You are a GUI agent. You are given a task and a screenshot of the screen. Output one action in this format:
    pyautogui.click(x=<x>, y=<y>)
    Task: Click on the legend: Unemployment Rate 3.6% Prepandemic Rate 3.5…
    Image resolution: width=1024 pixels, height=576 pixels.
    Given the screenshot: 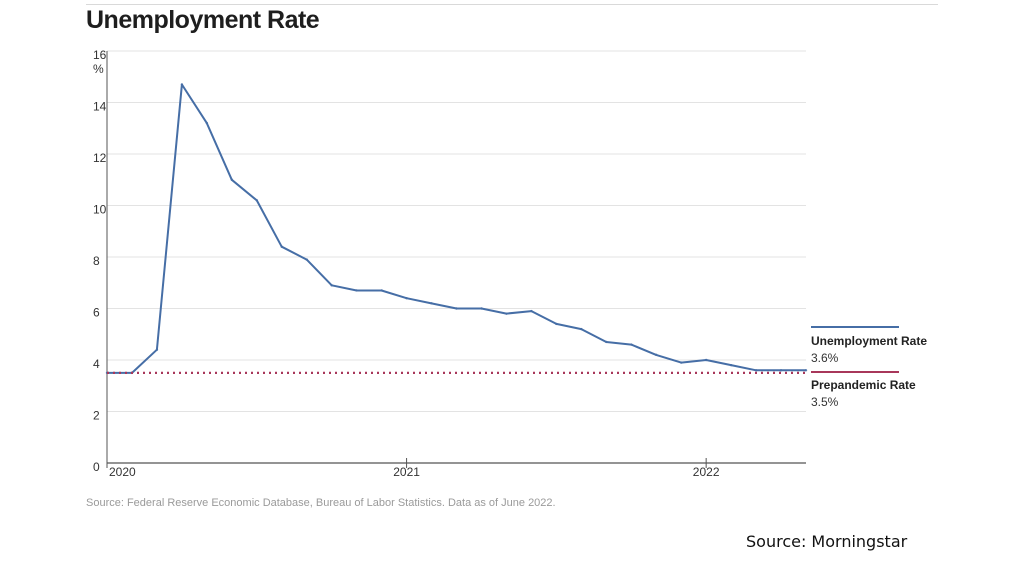 What is the action you would take?
    pyautogui.click(x=869, y=367)
    